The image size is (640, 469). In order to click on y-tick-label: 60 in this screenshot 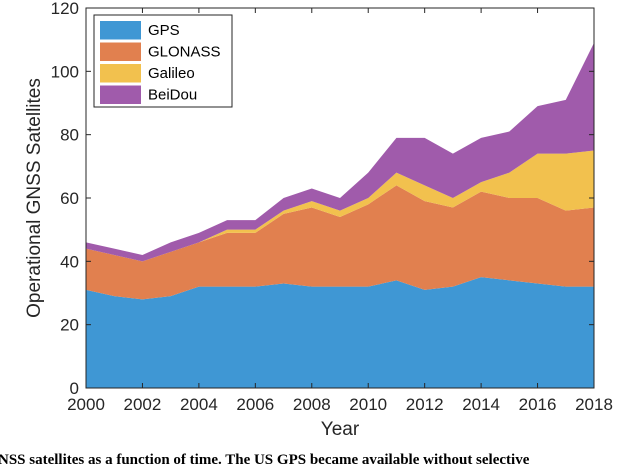, I will do `click(69, 198)`.